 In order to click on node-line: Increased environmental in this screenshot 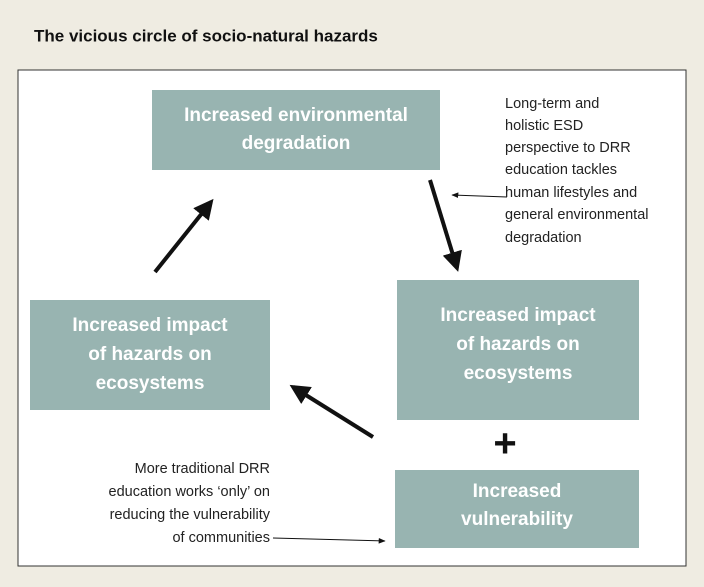, I will do `click(296, 115)`.